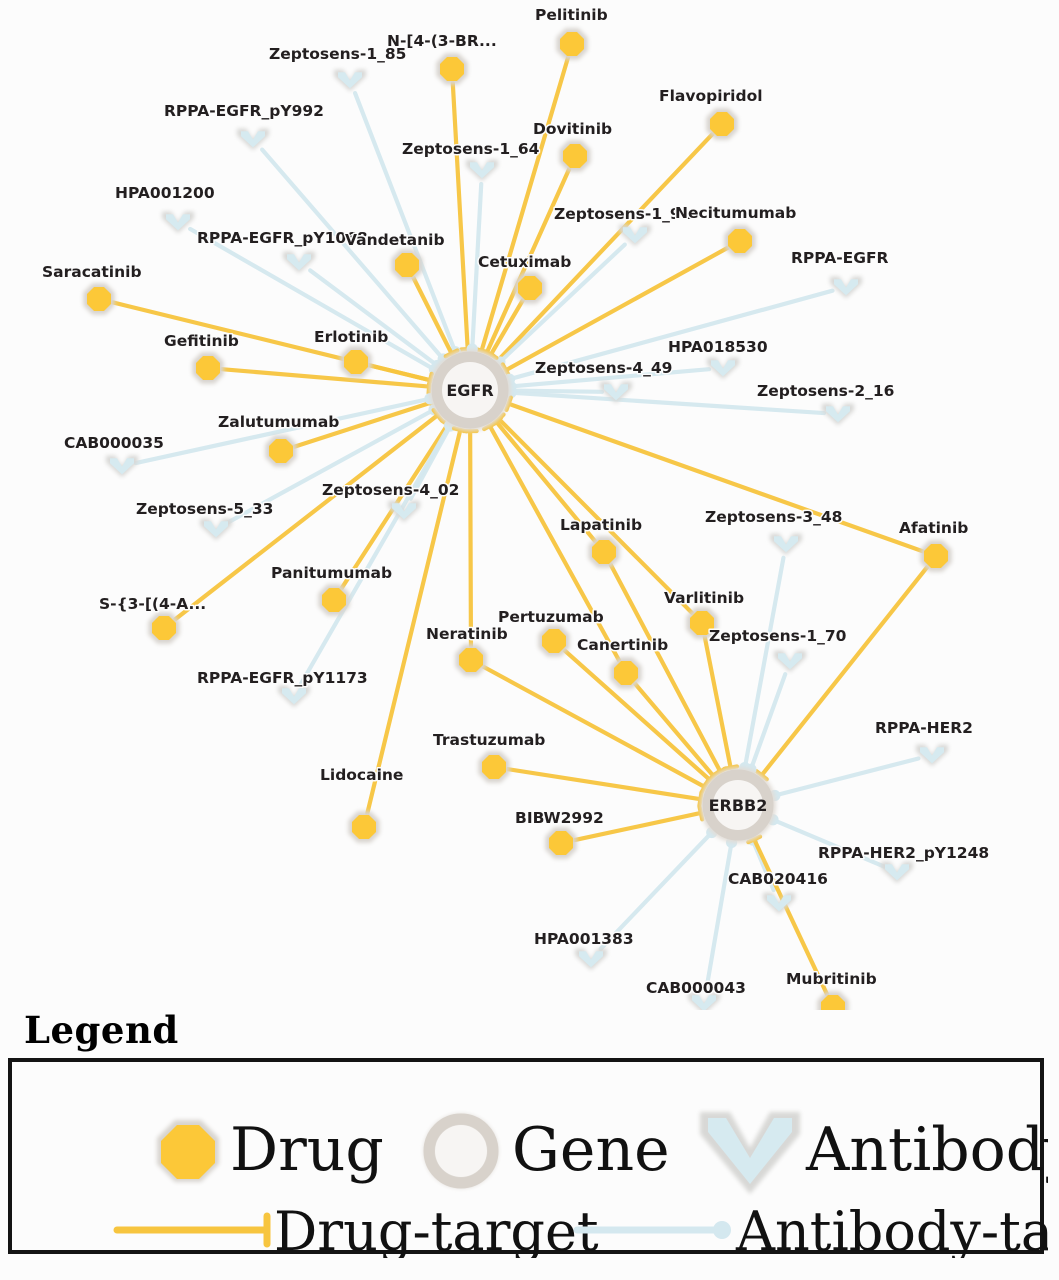 The height and width of the screenshot is (1280, 1059). What do you see at coordinates (559, 818) in the screenshot?
I see `node-label: BIBW2992` at bounding box center [559, 818].